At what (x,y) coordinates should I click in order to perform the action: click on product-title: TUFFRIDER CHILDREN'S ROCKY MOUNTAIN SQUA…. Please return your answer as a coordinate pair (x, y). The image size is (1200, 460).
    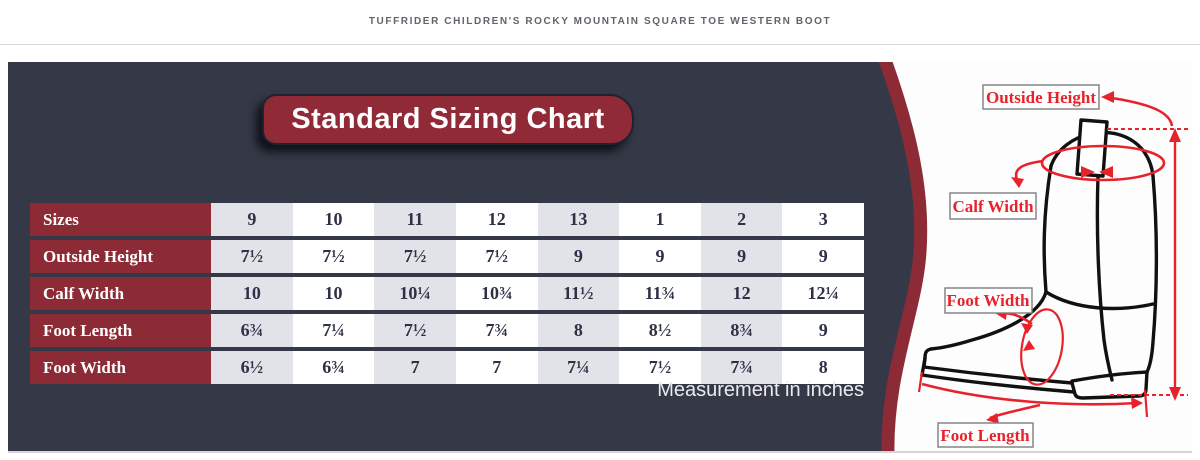
    Looking at the image, I should click on (600, 21).